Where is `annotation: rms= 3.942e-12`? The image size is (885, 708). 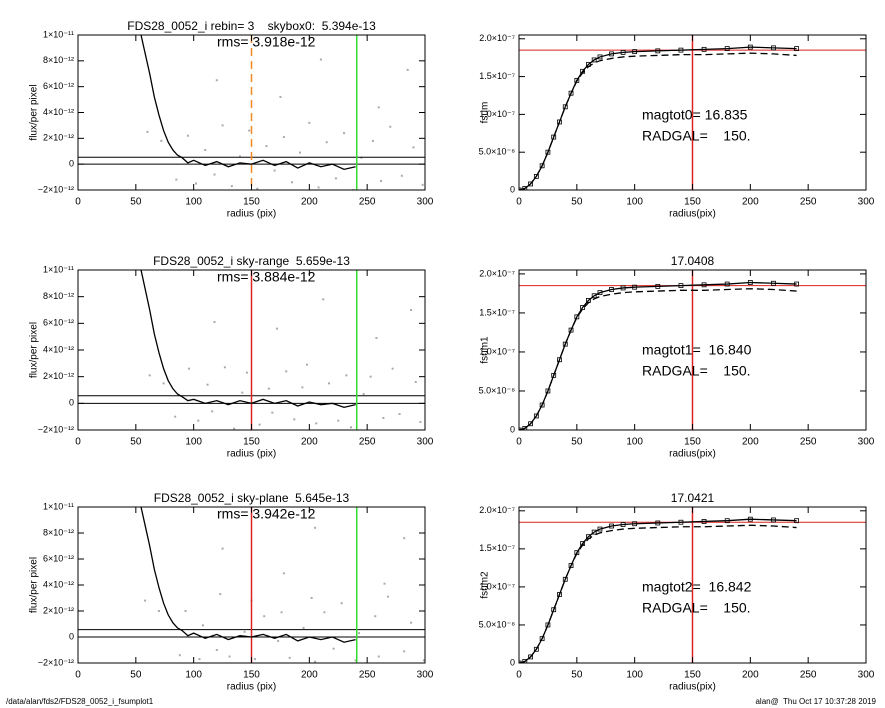
annotation: rms= 3.942e-12 is located at coordinates (266, 514).